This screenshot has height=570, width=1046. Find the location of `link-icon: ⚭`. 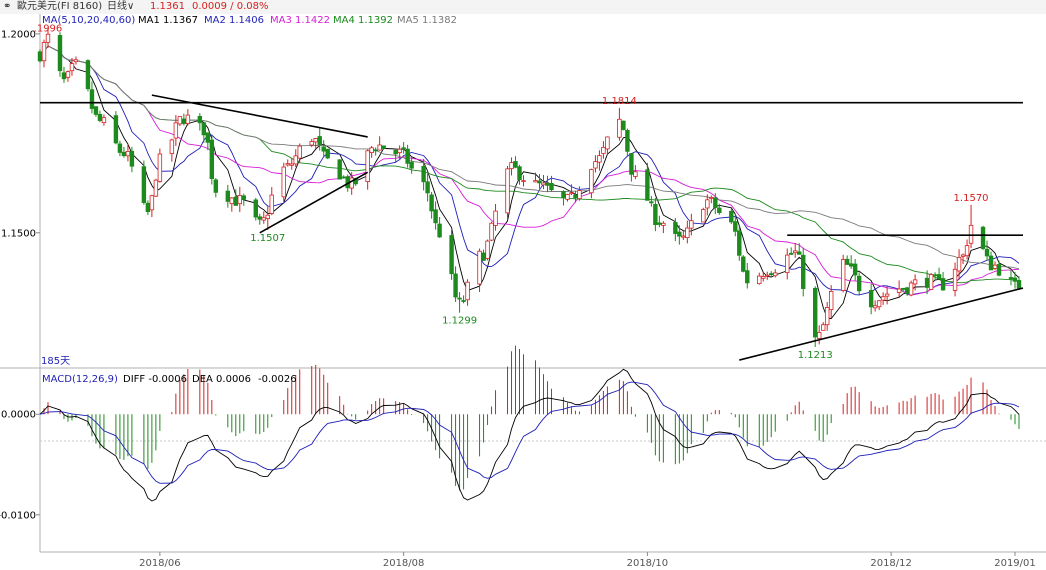

link-icon: ⚭ is located at coordinates (7, 6).